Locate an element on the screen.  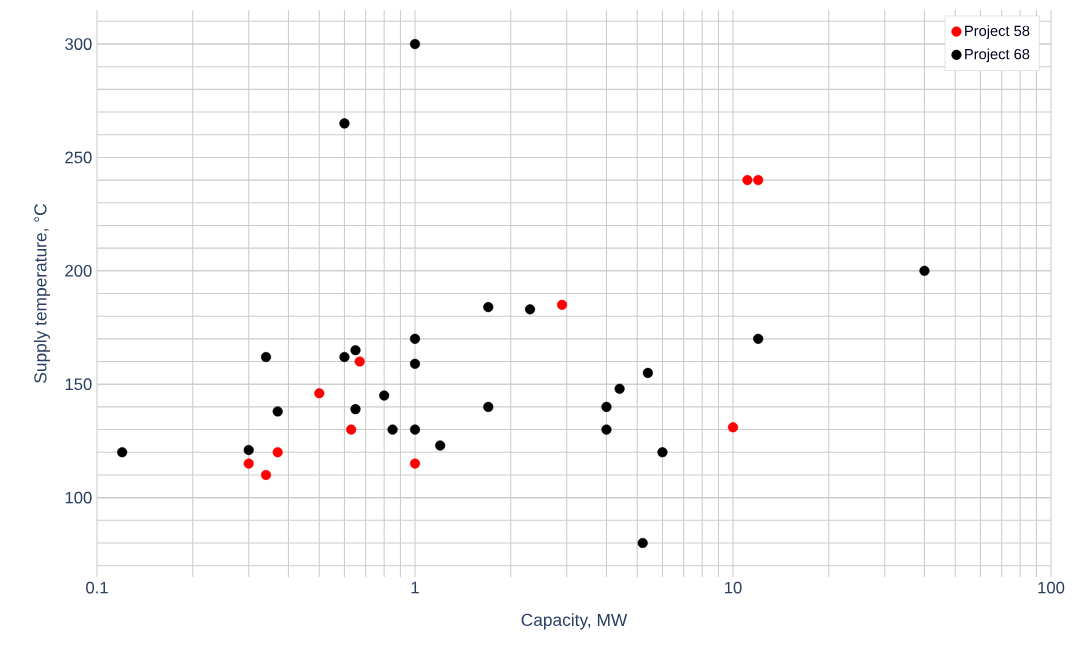
y-tick-label: 200 is located at coordinates (78, 270).